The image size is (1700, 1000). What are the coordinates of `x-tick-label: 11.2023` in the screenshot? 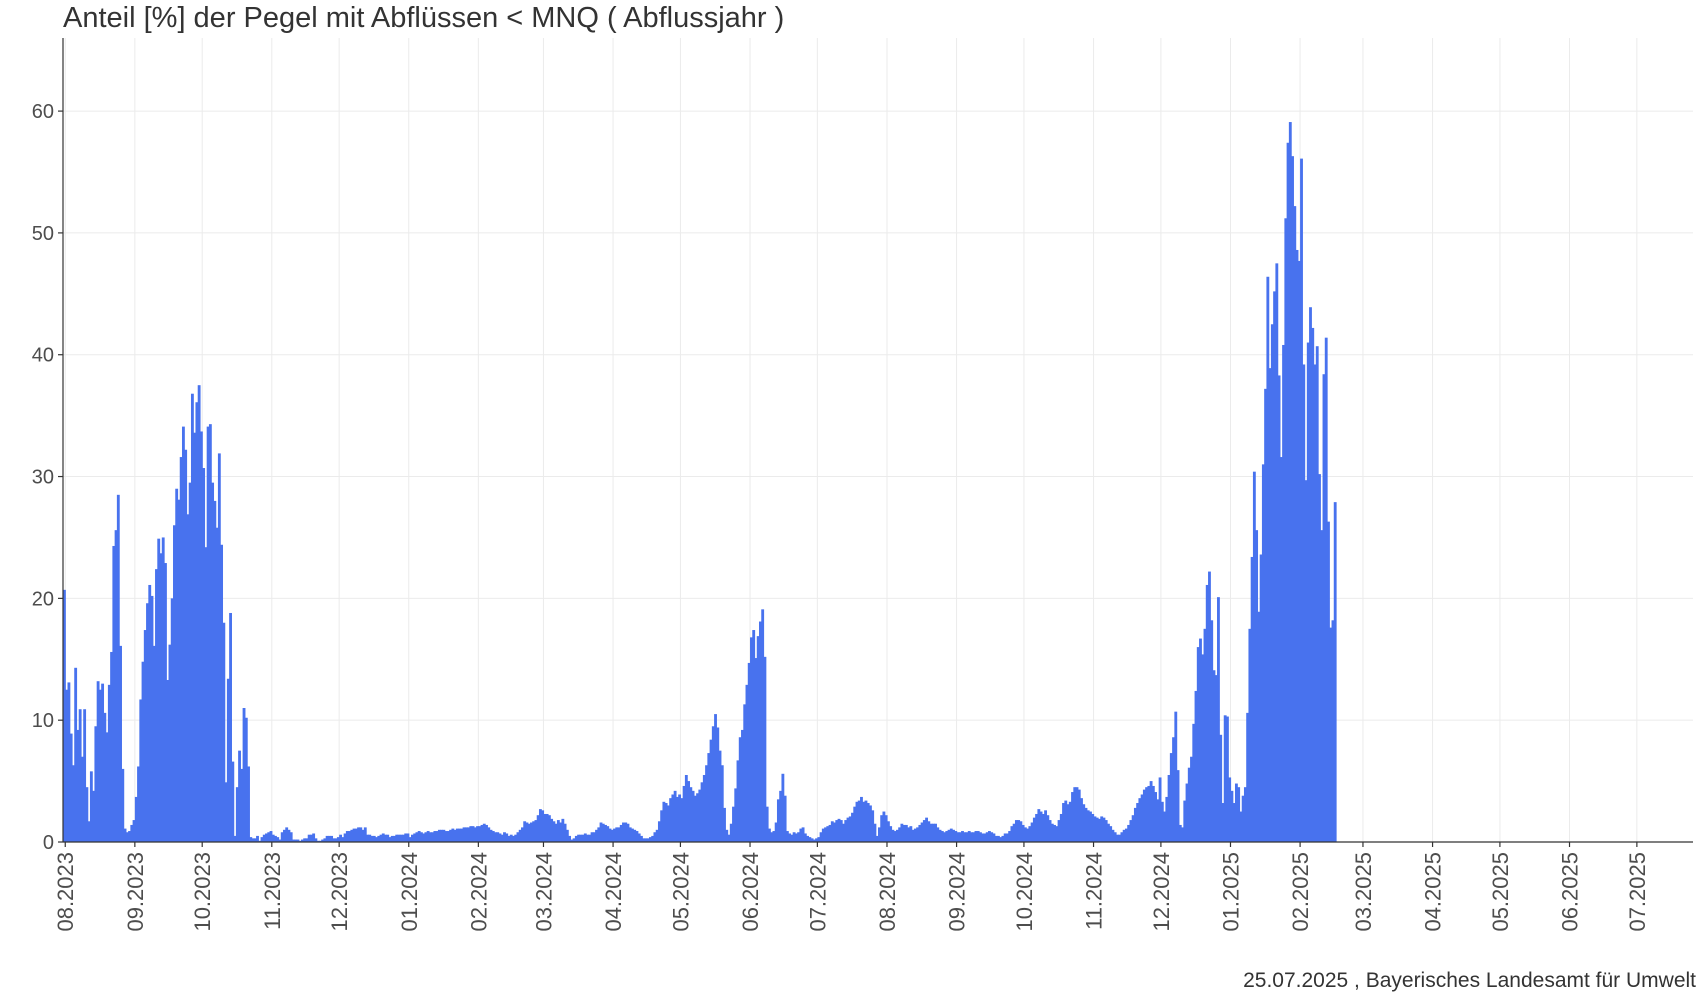 It's located at (272, 891).